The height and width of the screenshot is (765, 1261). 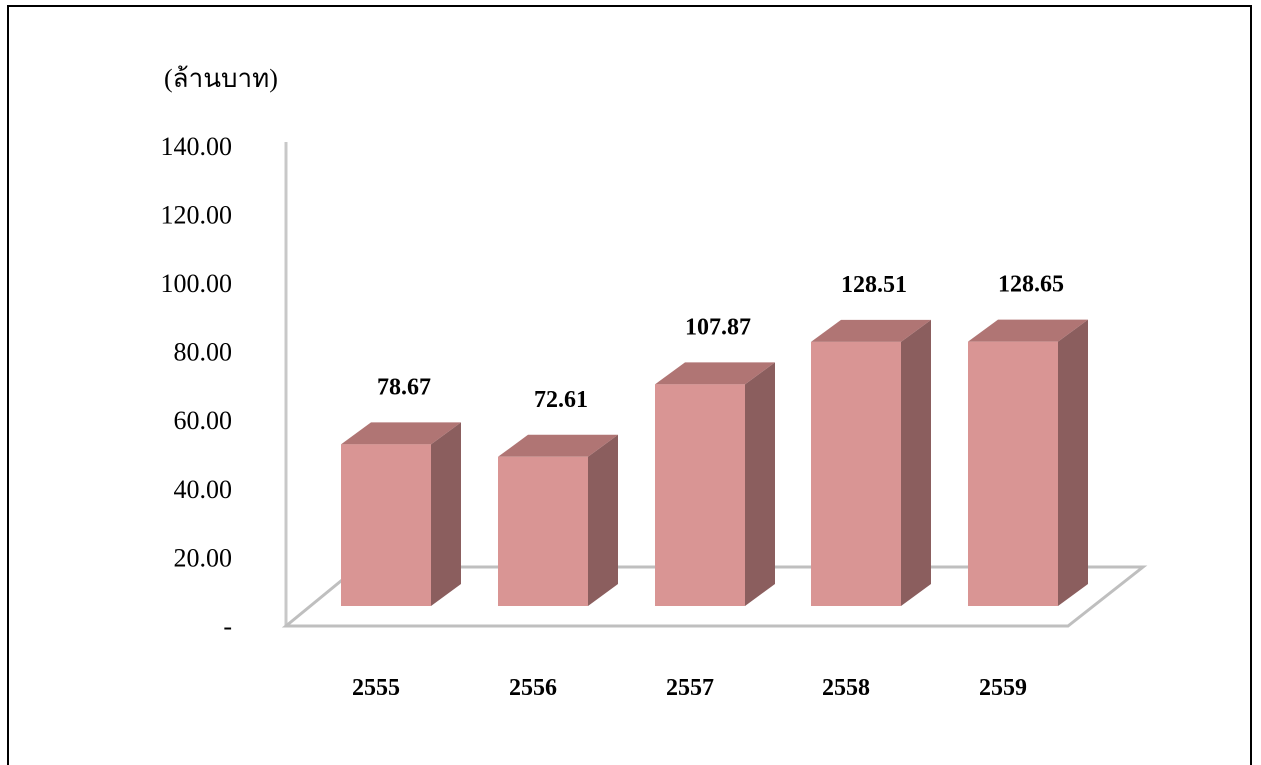 I want to click on bar-value-label: 128.51, so click(x=874, y=285).